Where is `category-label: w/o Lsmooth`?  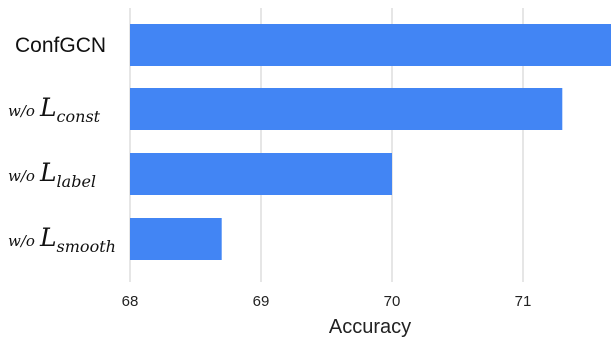 category-label: w/o Lsmooth is located at coordinates (62, 239).